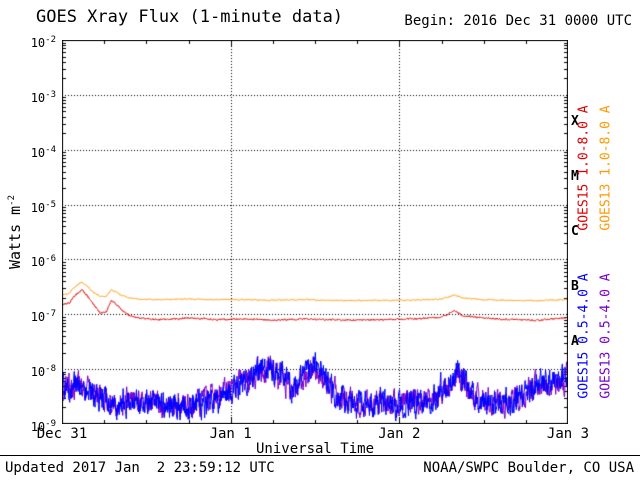 The image size is (640, 480). Describe the element at coordinates (43, 317) in the screenshot. I see `y-tick-label: 10⁻⁷` at that location.